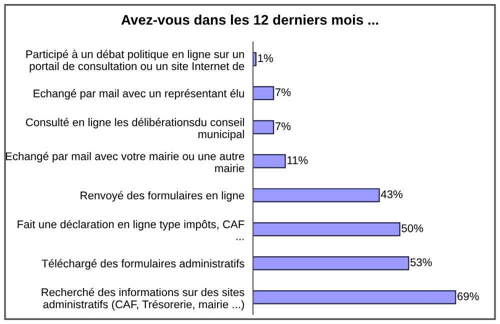  Describe the element at coordinates (265, 58) in the screenshot. I see `data-label: 1%` at that location.